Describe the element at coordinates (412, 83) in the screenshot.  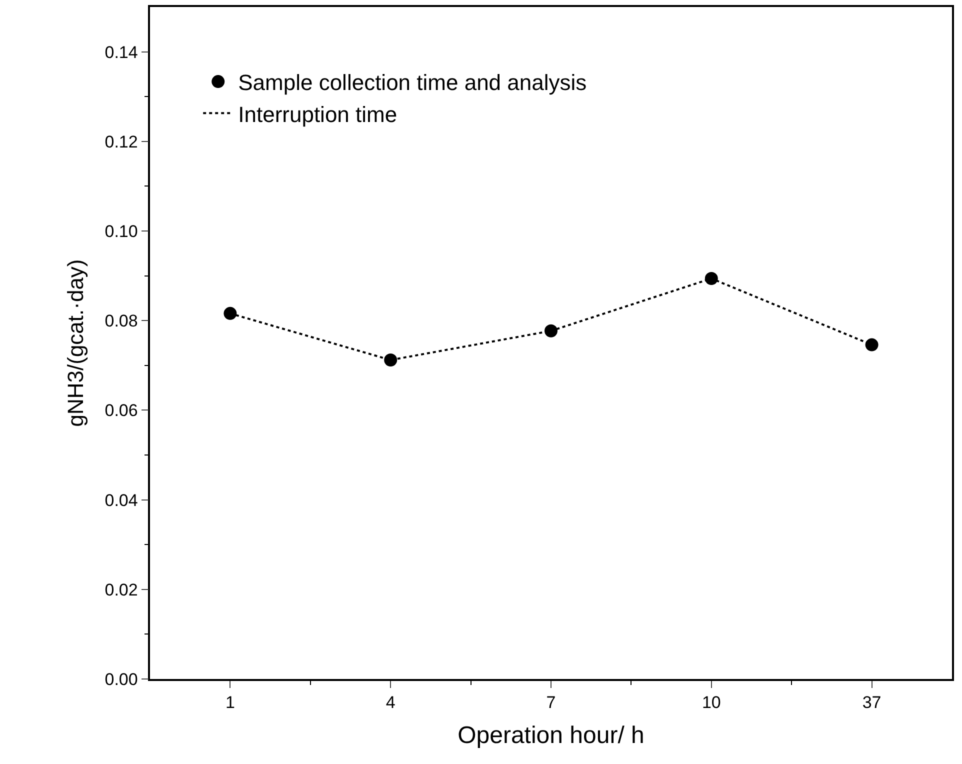
I see `legend-label: Sample collection time and analysis` at that location.